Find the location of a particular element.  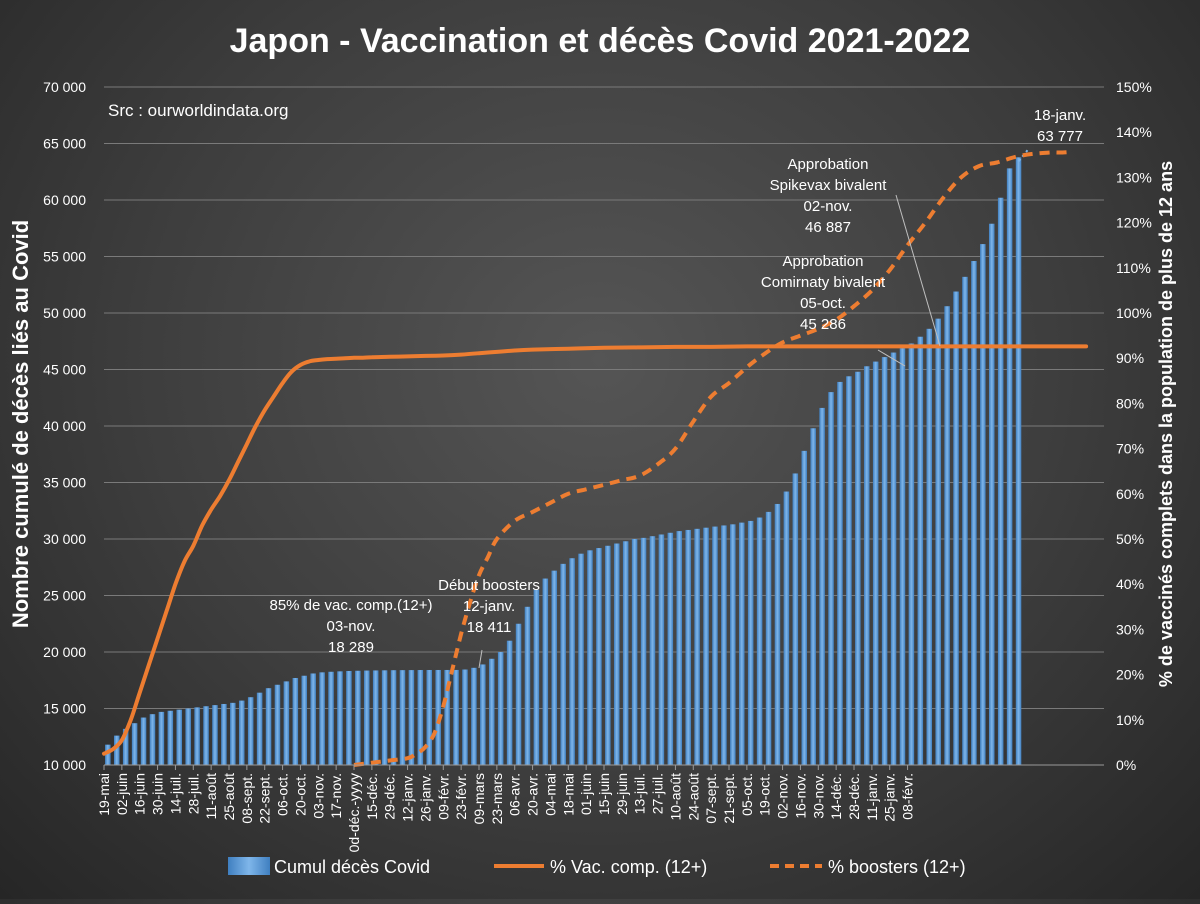

y-tick-label: 65 000 is located at coordinates (64, 144).